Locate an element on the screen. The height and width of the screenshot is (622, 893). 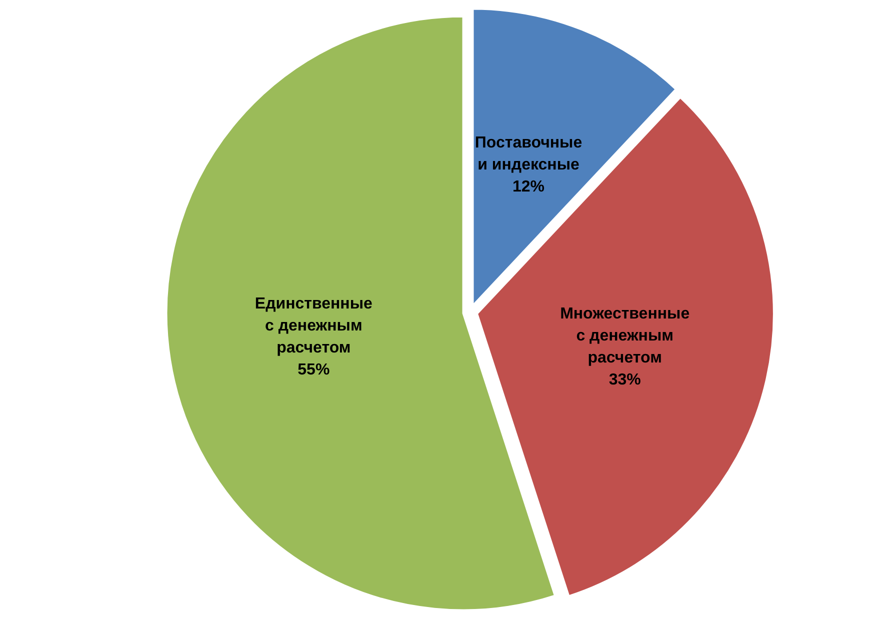
slice-label: Множественные с денежным расчетом is located at coordinates (625, 335).